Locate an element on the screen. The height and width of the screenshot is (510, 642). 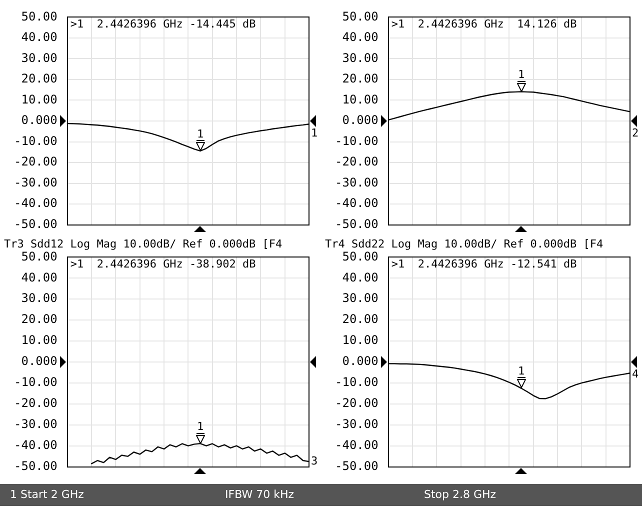
text: Stop 2.8 GHz is located at coordinates (460, 494).